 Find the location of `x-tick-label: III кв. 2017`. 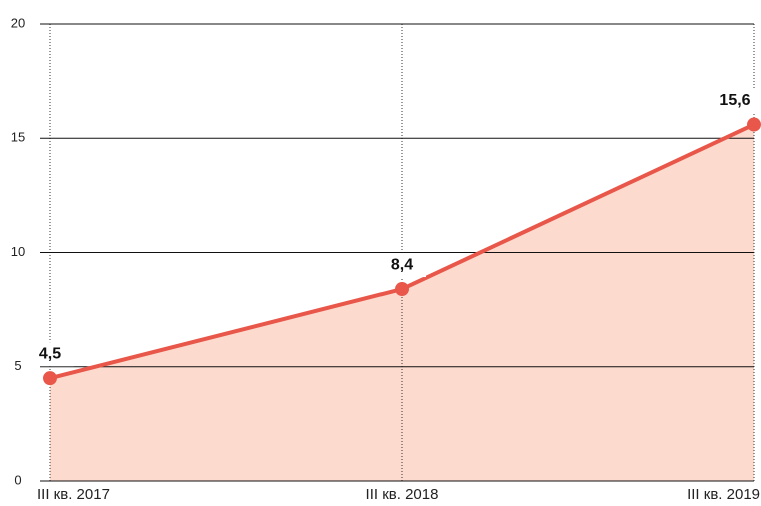

x-tick-label: III кв. 2017 is located at coordinates (73, 494).